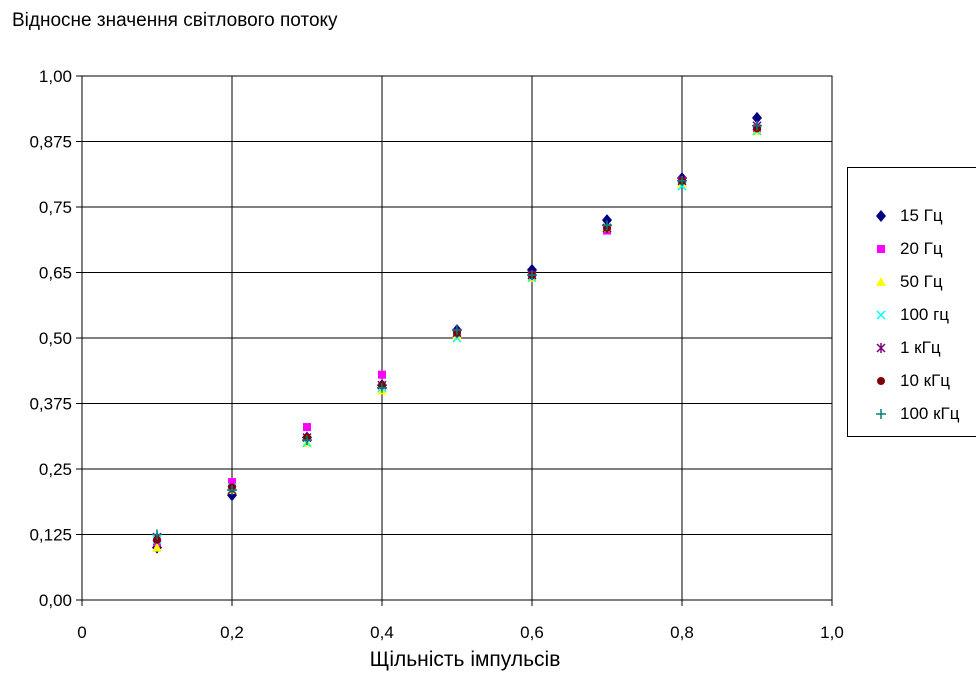 The image size is (976, 680). I want to click on x-tick-label: 1,0, so click(832, 632).